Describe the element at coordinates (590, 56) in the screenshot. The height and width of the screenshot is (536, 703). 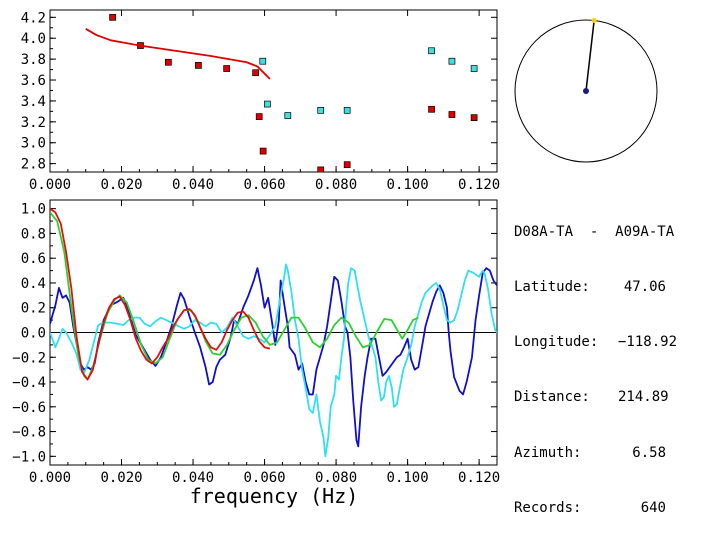
I see `azimuth-line` at that location.